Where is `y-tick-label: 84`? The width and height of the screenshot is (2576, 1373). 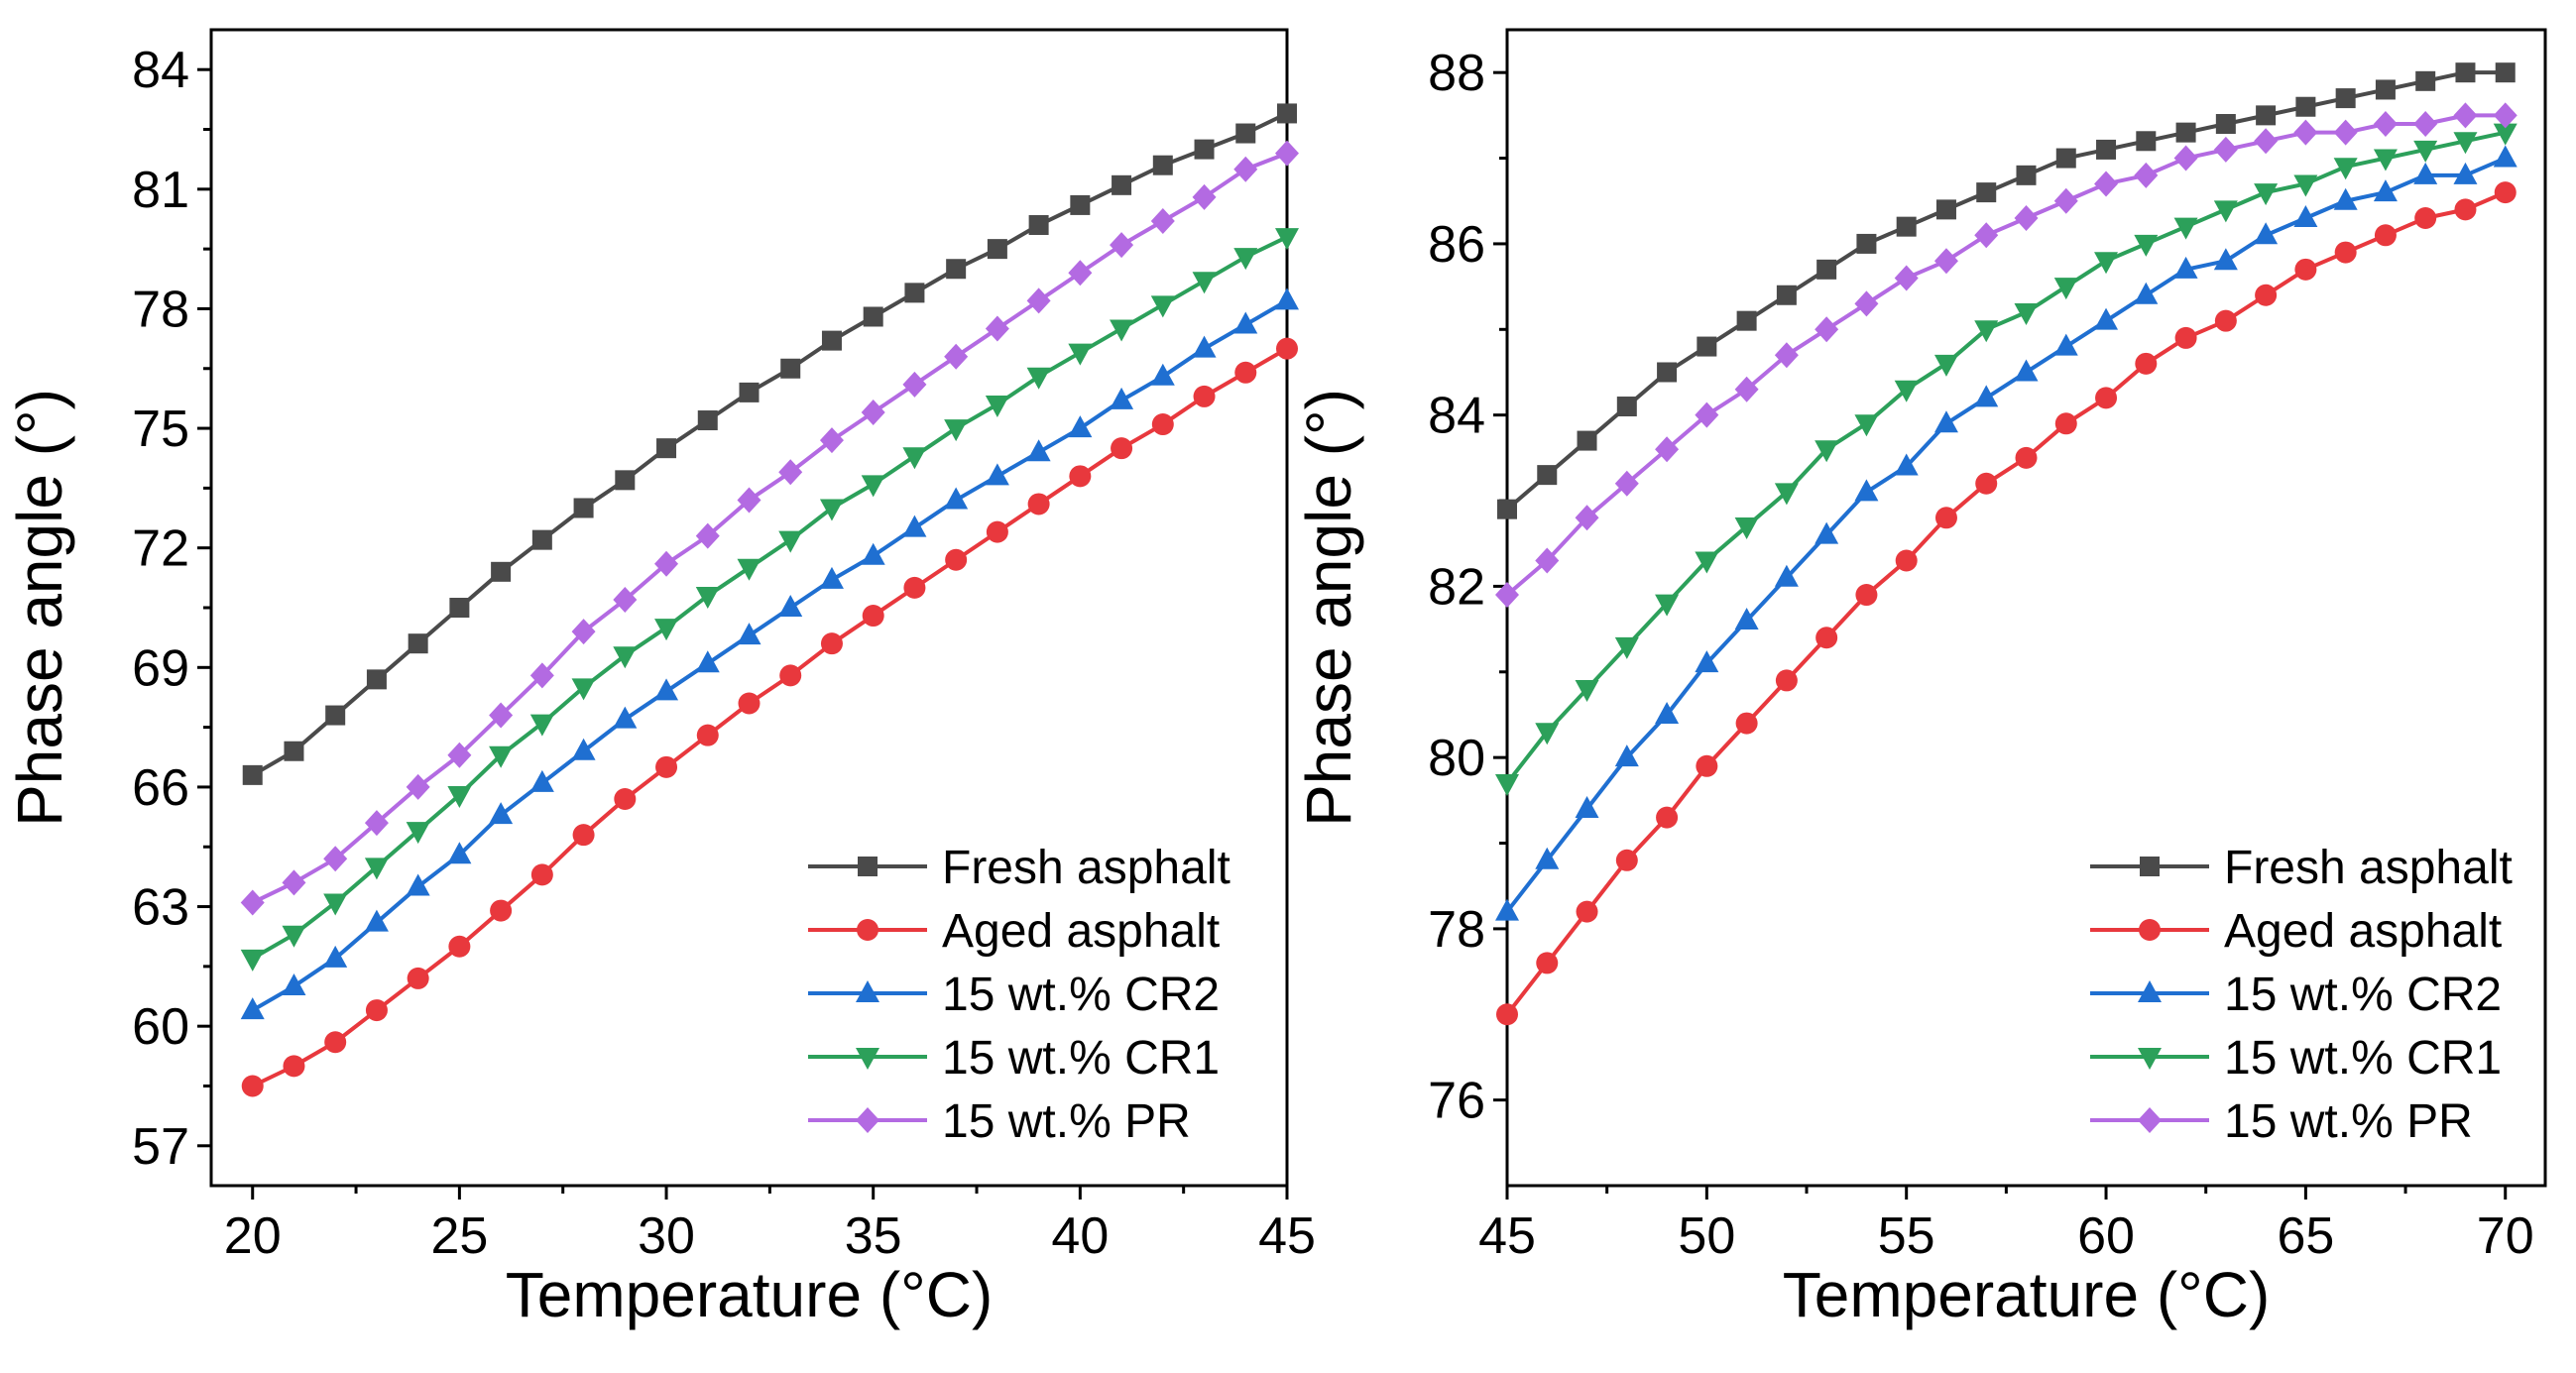 y-tick-label: 84 is located at coordinates (1456, 416).